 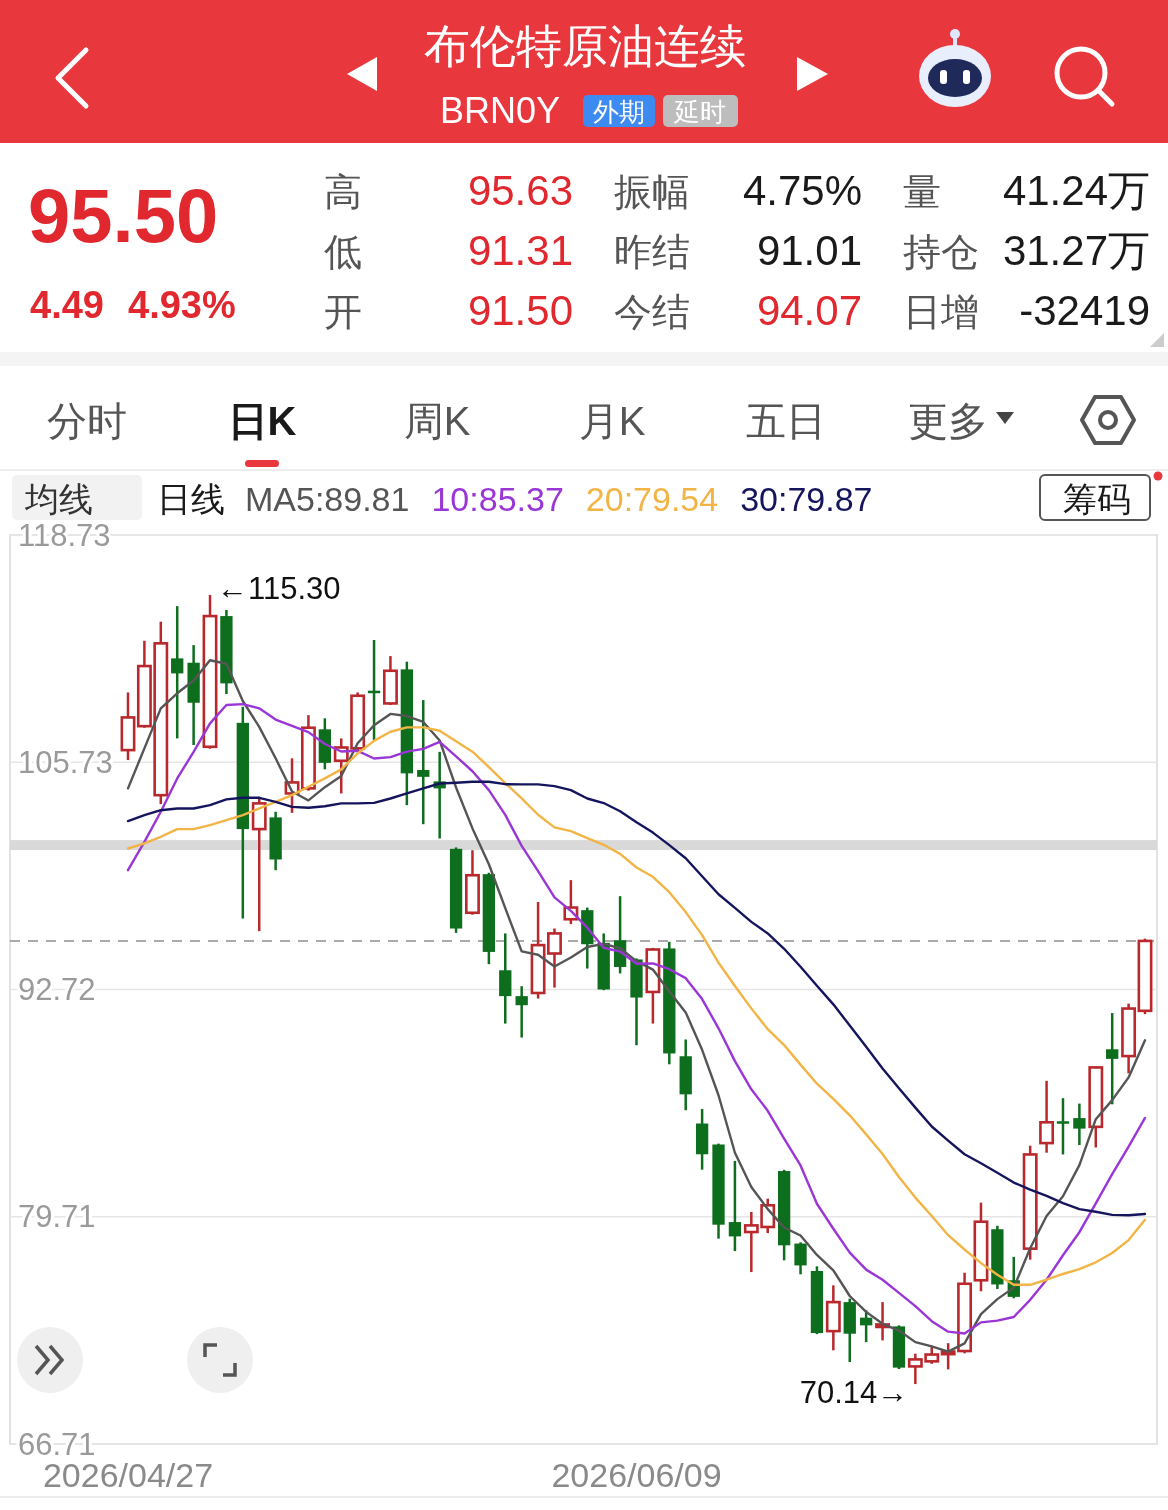 I want to click on text: 4.49, so click(x=67, y=305).